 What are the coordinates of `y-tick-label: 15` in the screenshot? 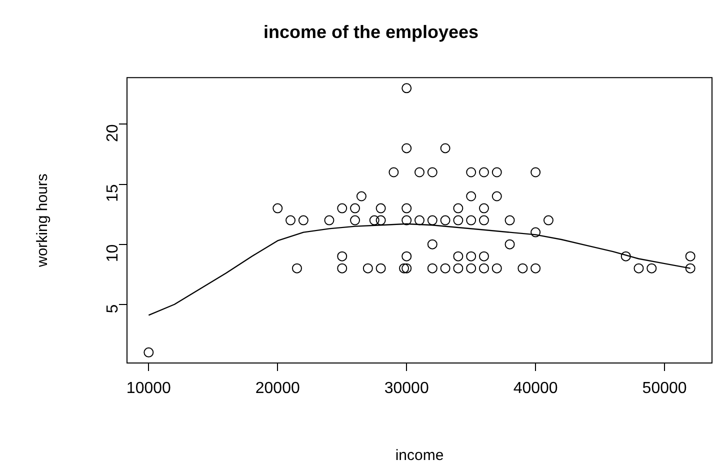 It's located at (113, 193).